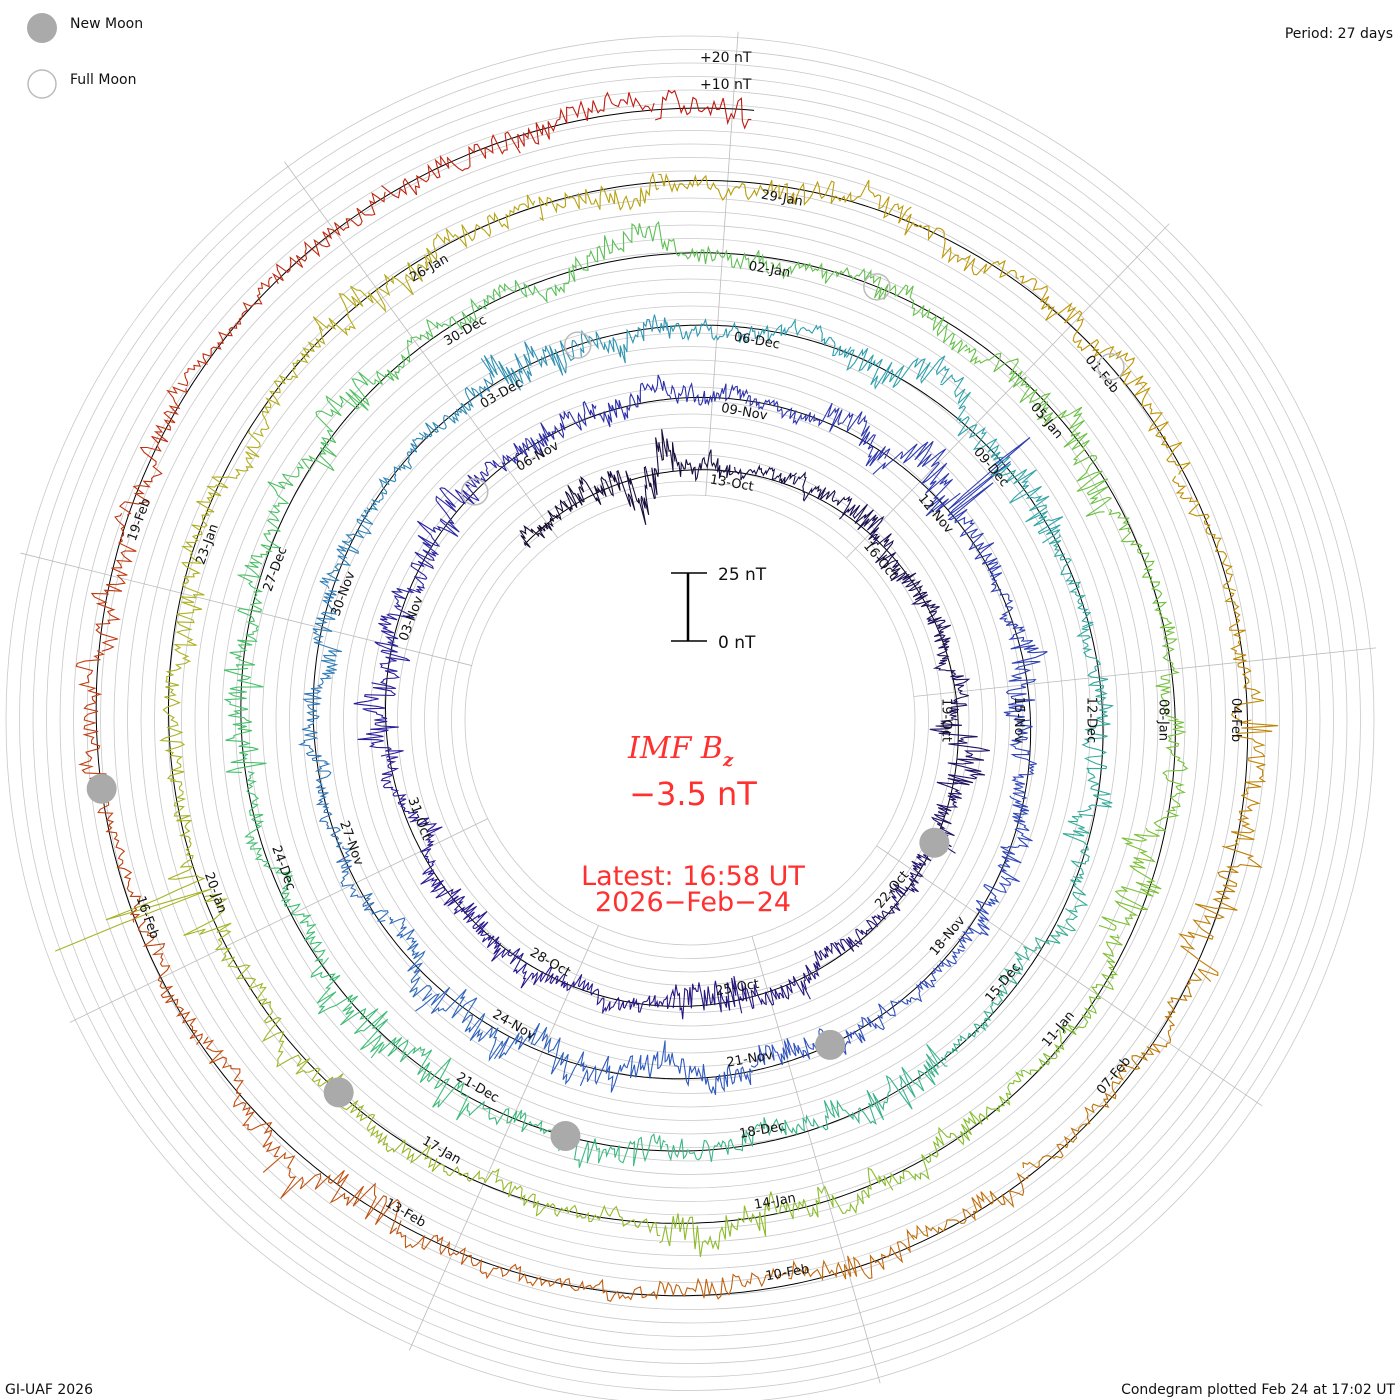  What do you see at coordinates (405, 1213) in the screenshot?
I see `date-label: 13-Feb` at bounding box center [405, 1213].